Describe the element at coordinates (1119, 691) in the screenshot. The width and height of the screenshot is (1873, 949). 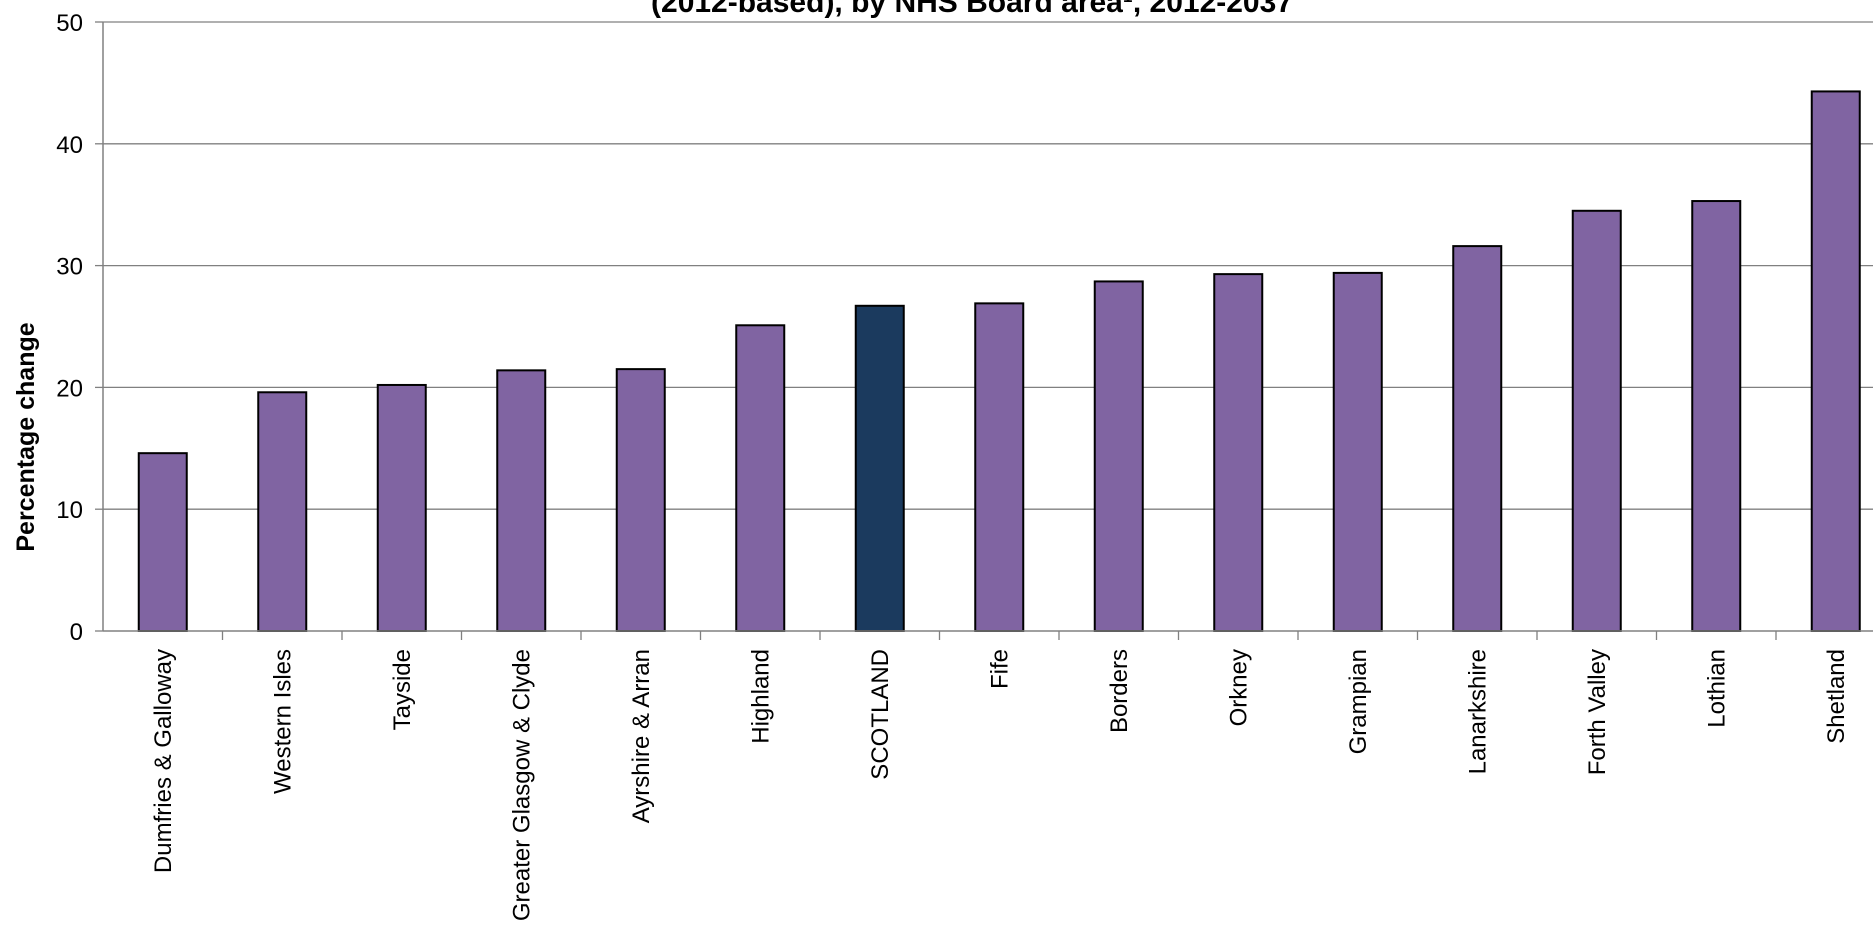
I see `x-category-label: Borders` at that location.